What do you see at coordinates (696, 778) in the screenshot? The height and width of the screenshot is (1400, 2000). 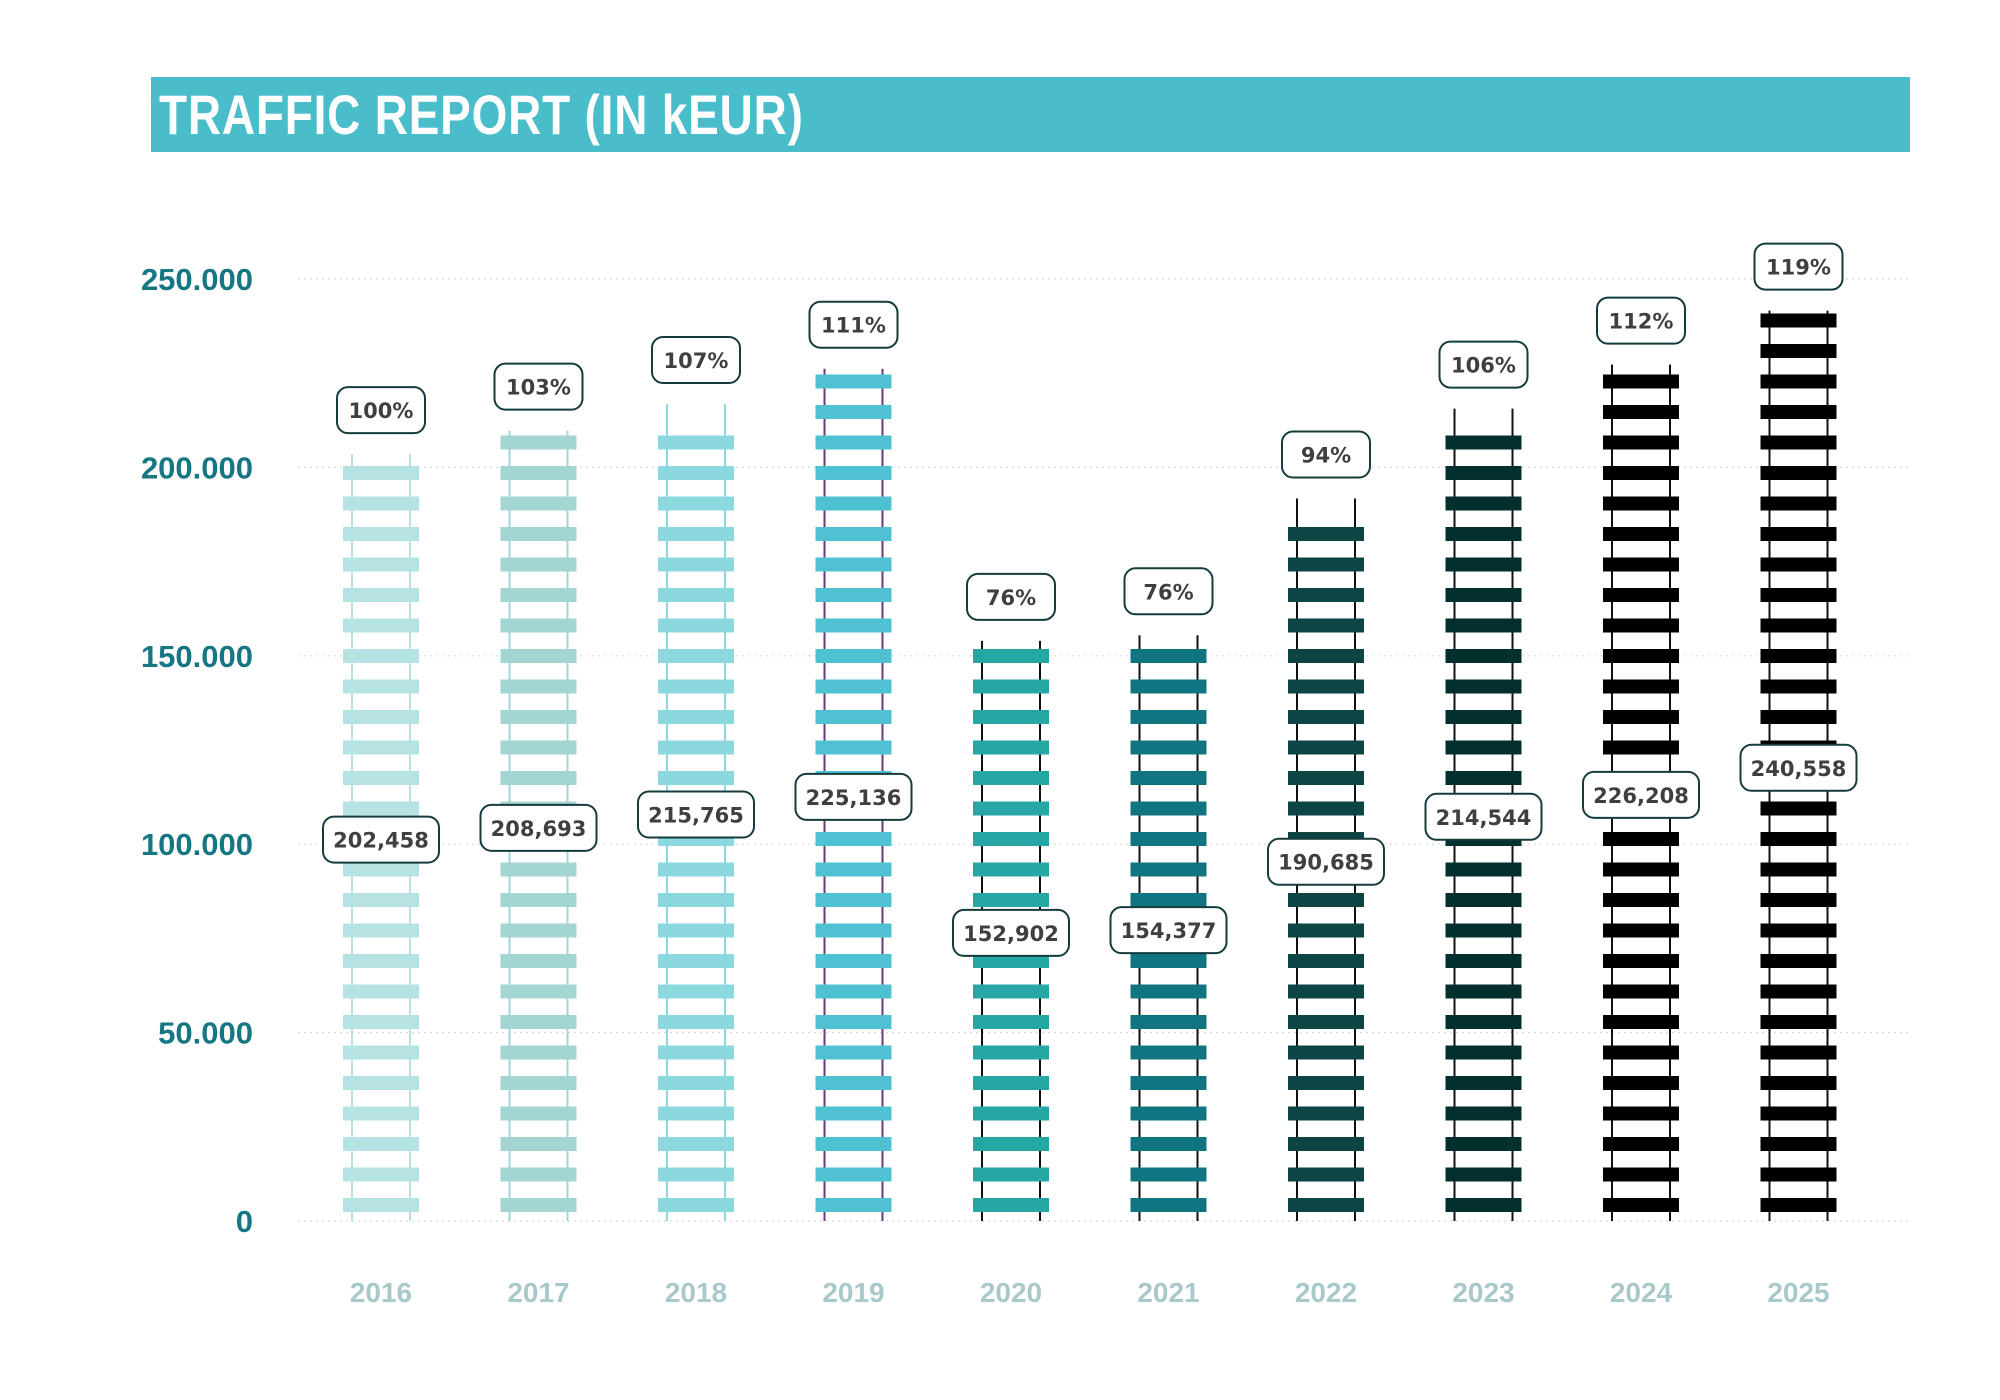 I see `bar-2018: 107% 215,765` at bounding box center [696, 778].